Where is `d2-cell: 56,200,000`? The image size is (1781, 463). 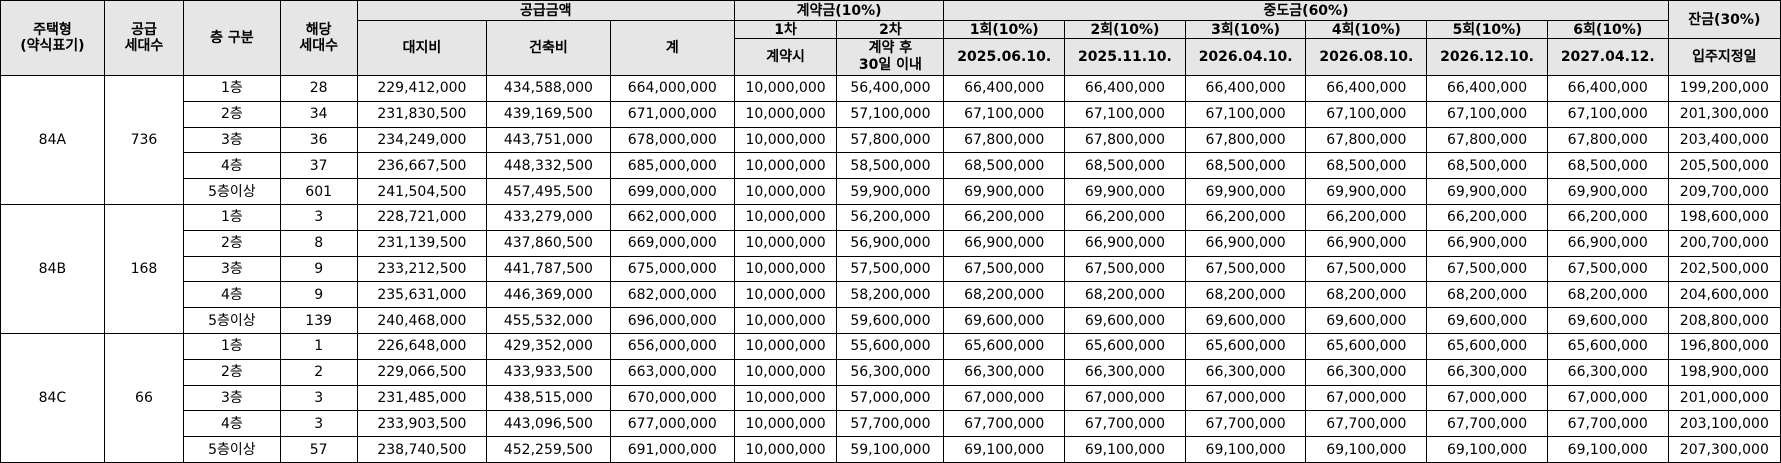 d2-cell: 56,200,000 is located at coordinates (890, 217).